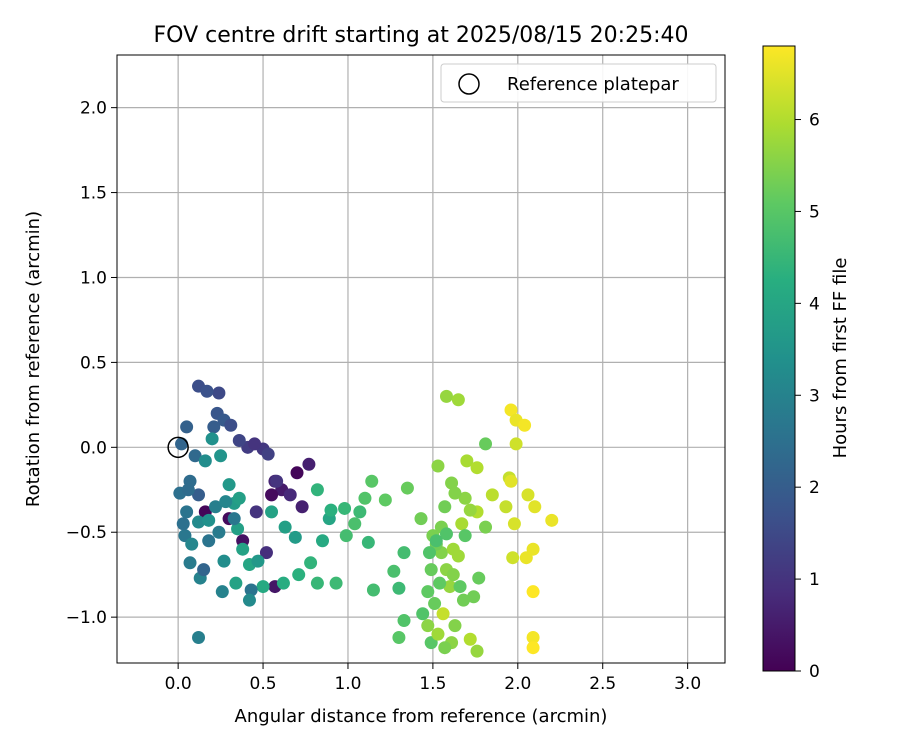 The height and width of the screenshot is (750, 900). I want to click on colorbar-tick-label: 1, so click(814, 580).